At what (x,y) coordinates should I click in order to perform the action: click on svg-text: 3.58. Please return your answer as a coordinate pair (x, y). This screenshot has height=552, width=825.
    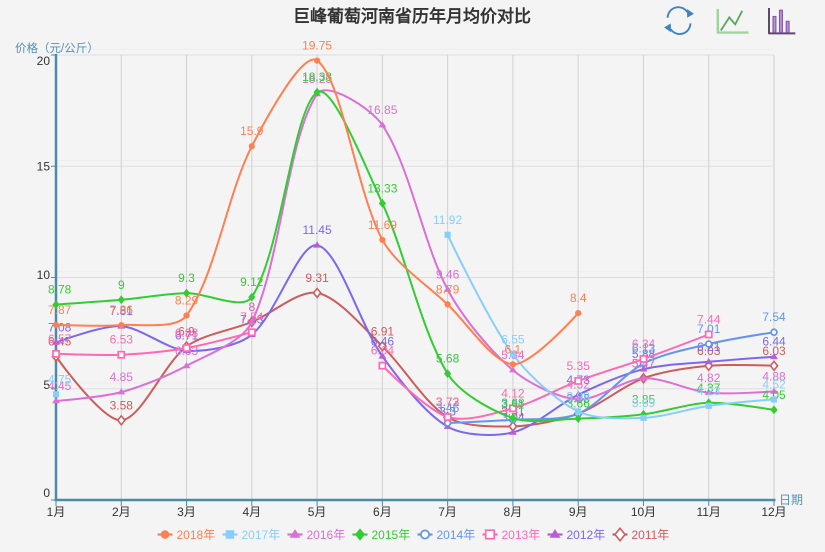
    Looking at the image, I should click on (122, 405).